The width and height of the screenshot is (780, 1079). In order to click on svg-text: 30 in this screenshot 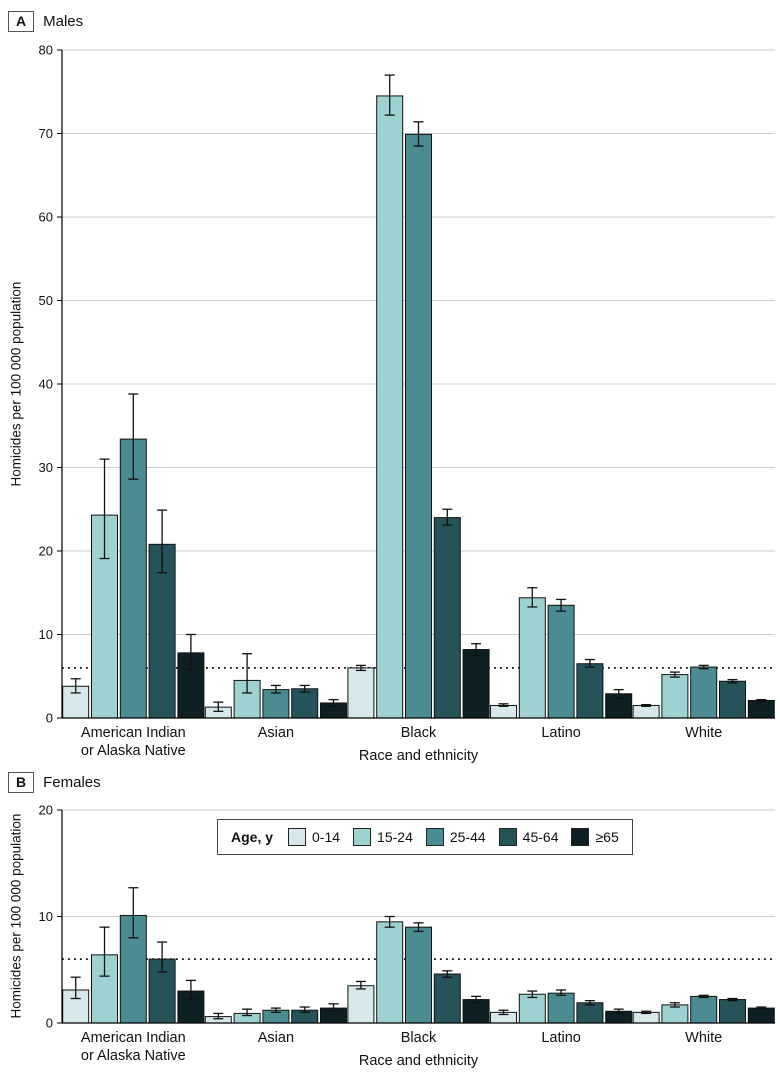, I will do `click(46, 467)`.